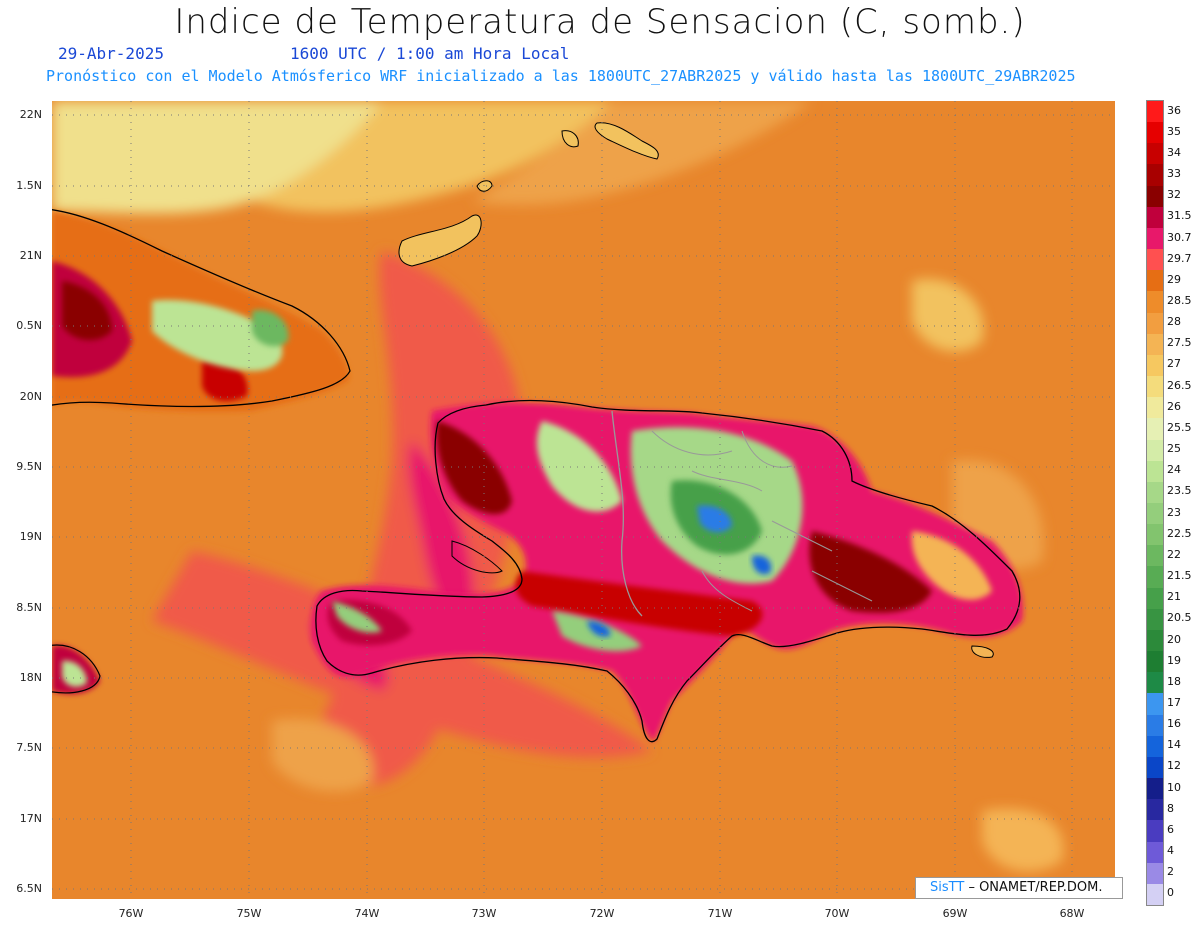 The image size is (1200, 927). What do you see at coordinates (1174, 639) in the screenshot?
I see `colorbar-label: 20` at bounding box center [1174, 639].